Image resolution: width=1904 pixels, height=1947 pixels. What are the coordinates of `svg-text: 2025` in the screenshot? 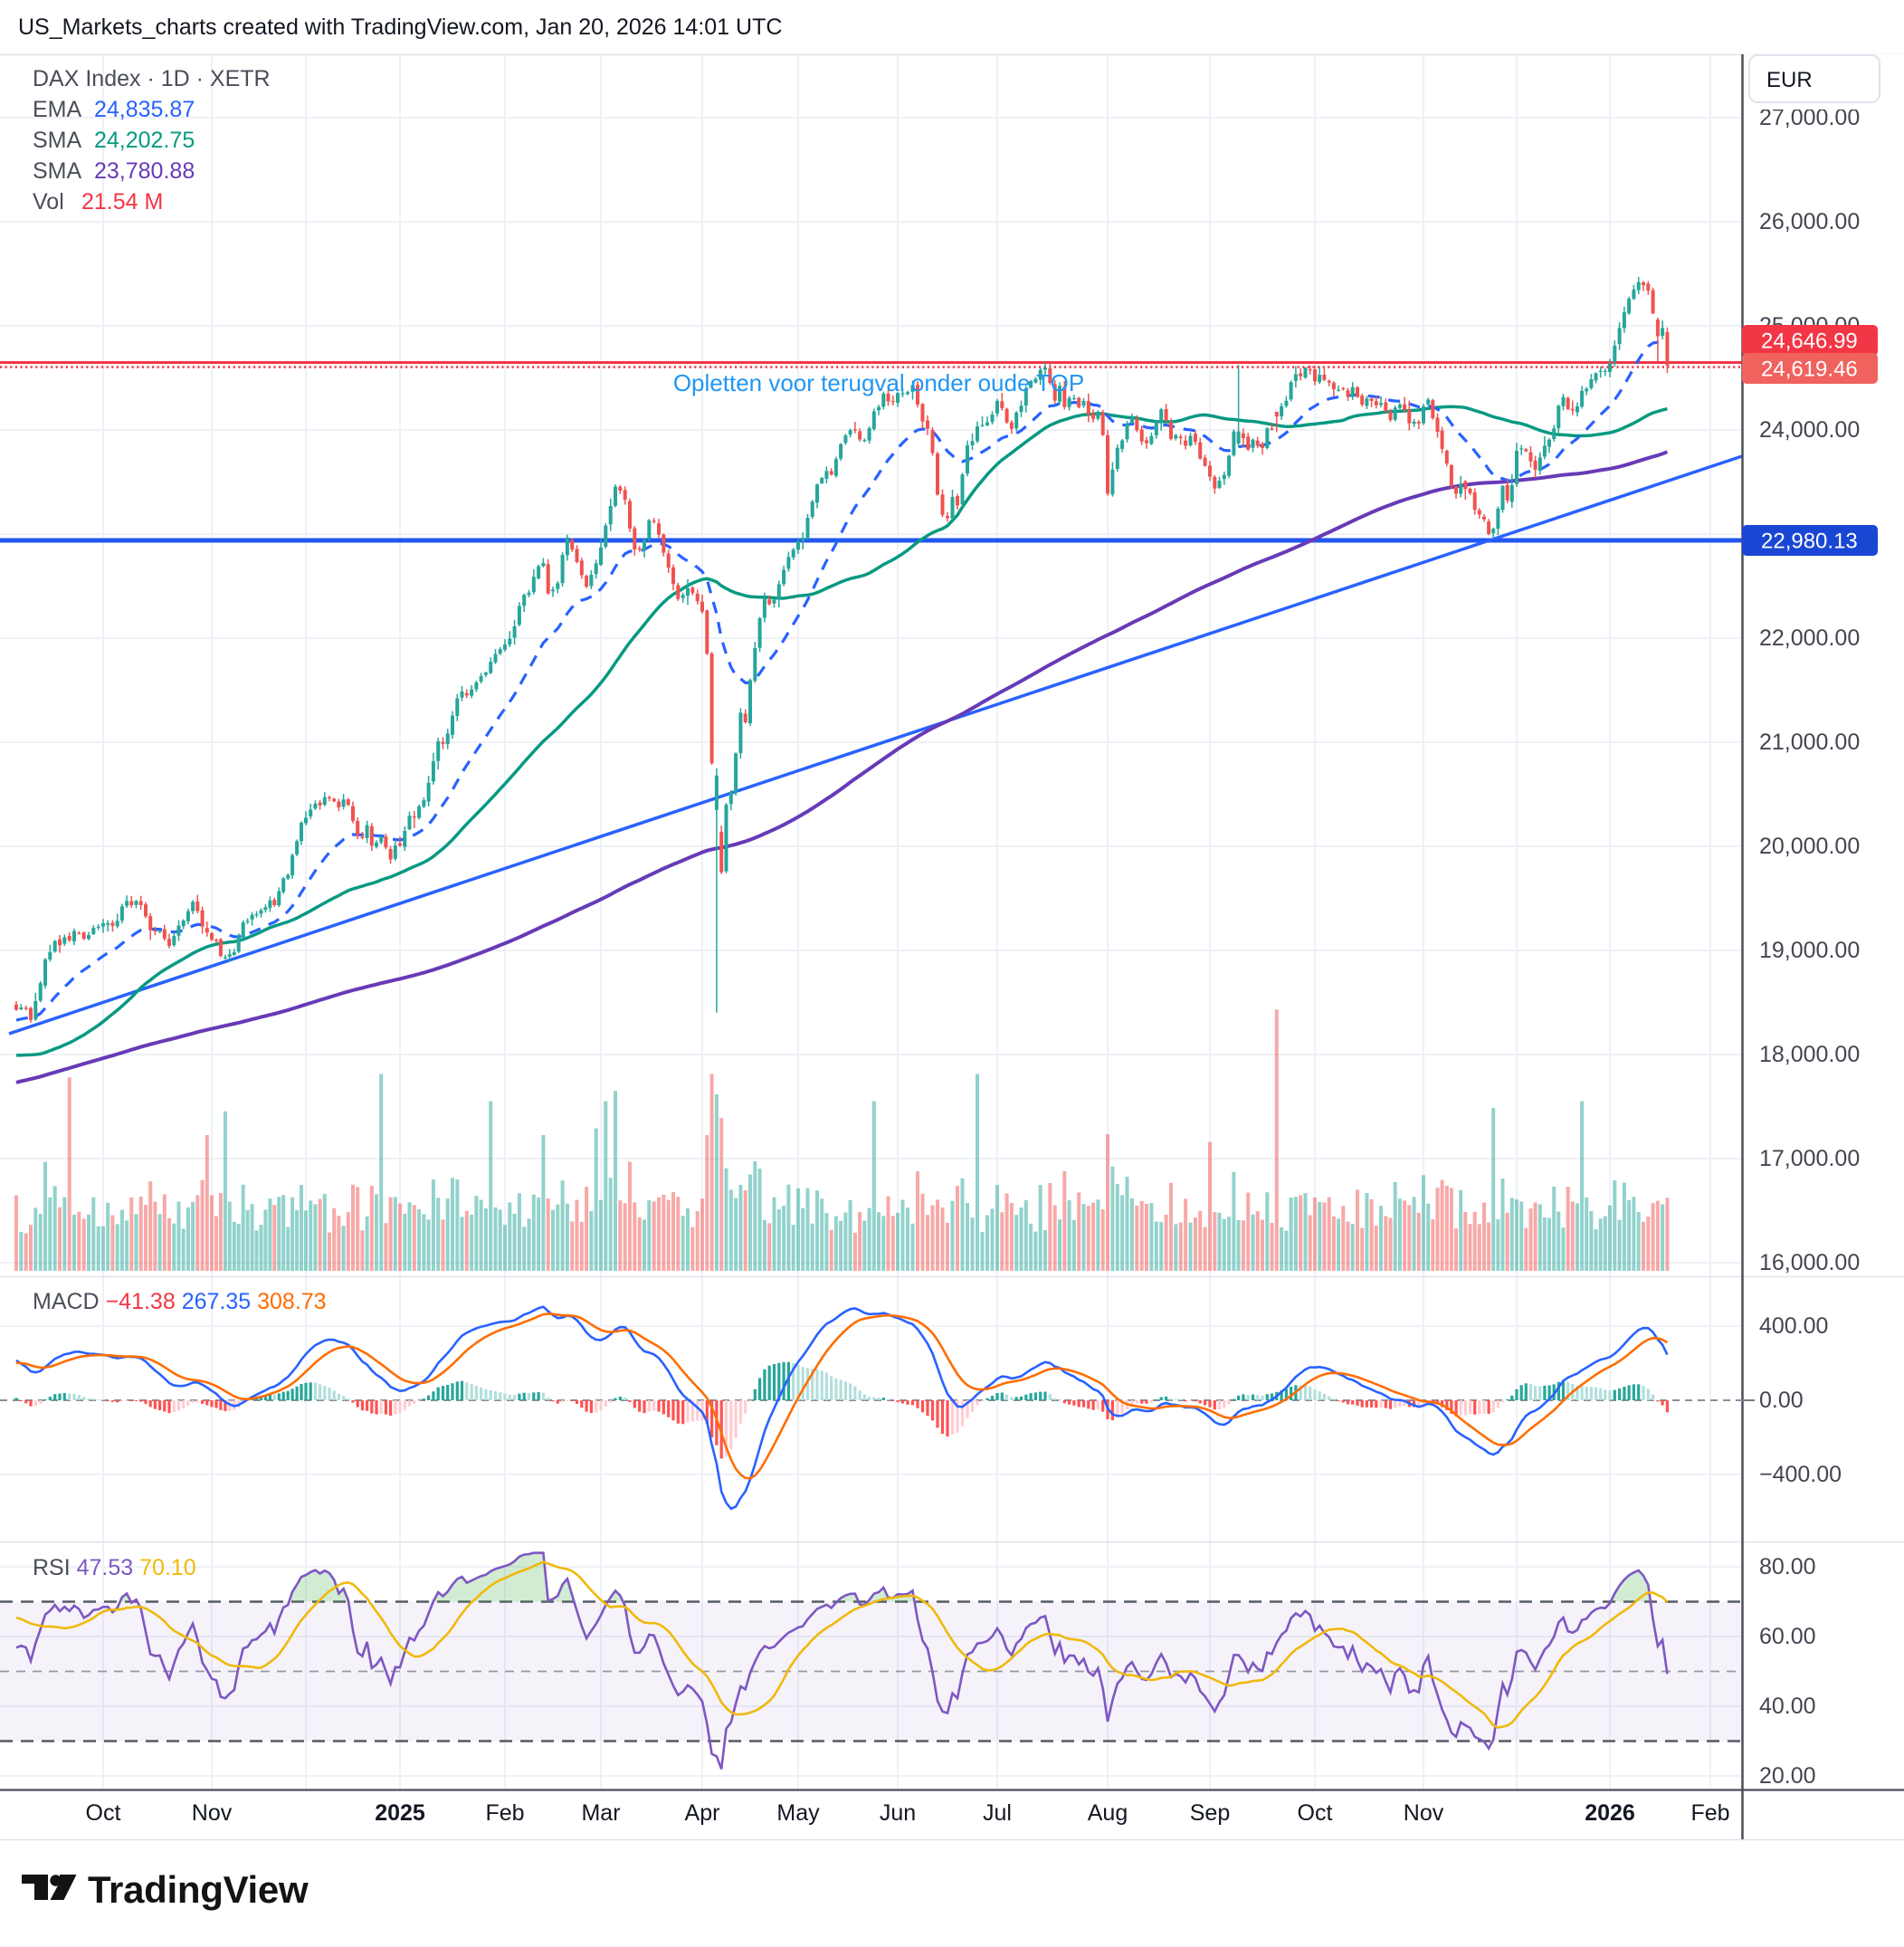 It's located at (400, 1813).